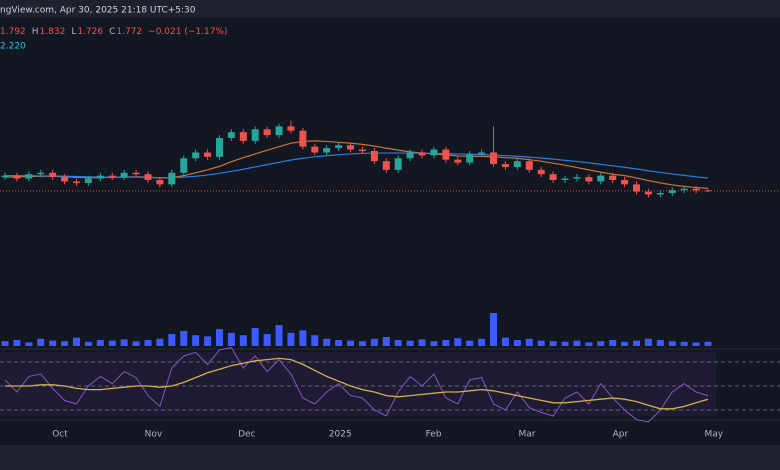 This screenshot has height=470, width=780. What do you see at coordinates (434, 435) in the screenshot?
I see `x-tick-label: Feb` at bounding box center [434, 435].